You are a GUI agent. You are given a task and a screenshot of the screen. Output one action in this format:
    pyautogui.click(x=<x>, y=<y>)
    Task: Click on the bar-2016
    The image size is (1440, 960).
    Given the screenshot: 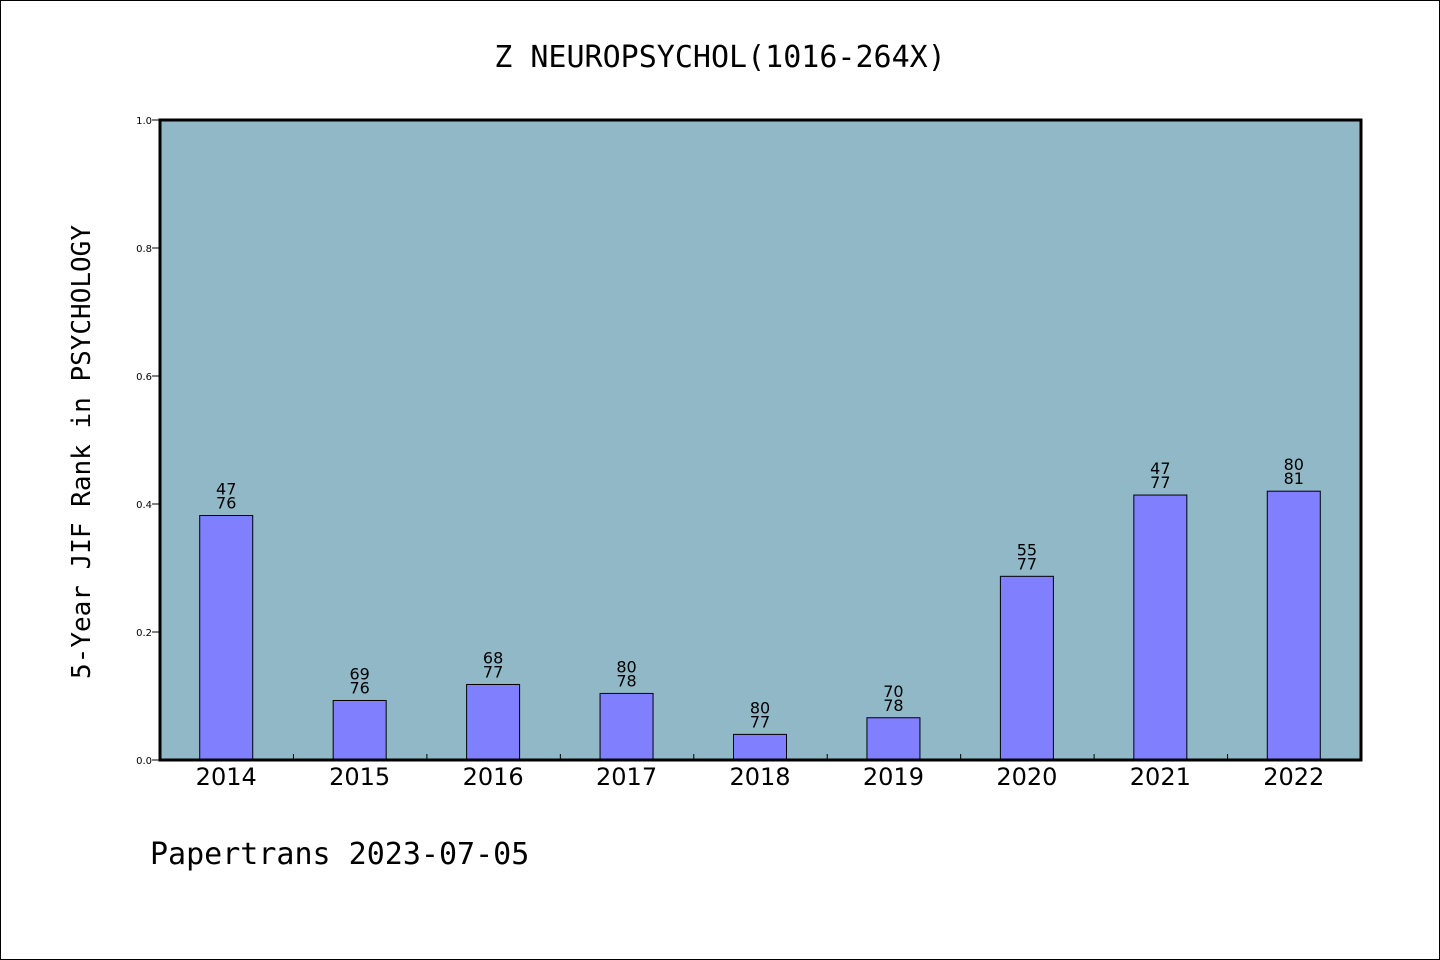 What is the action you would take?
    pyautogui.click(x=493, y=722)
    